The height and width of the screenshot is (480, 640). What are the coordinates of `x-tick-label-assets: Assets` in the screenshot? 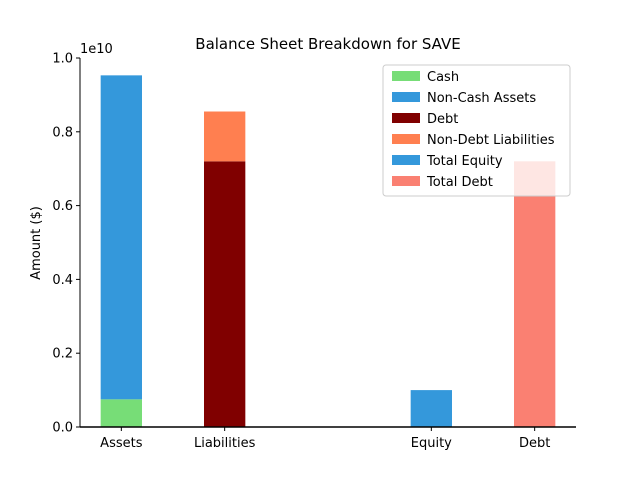 It's located at (121, 443).